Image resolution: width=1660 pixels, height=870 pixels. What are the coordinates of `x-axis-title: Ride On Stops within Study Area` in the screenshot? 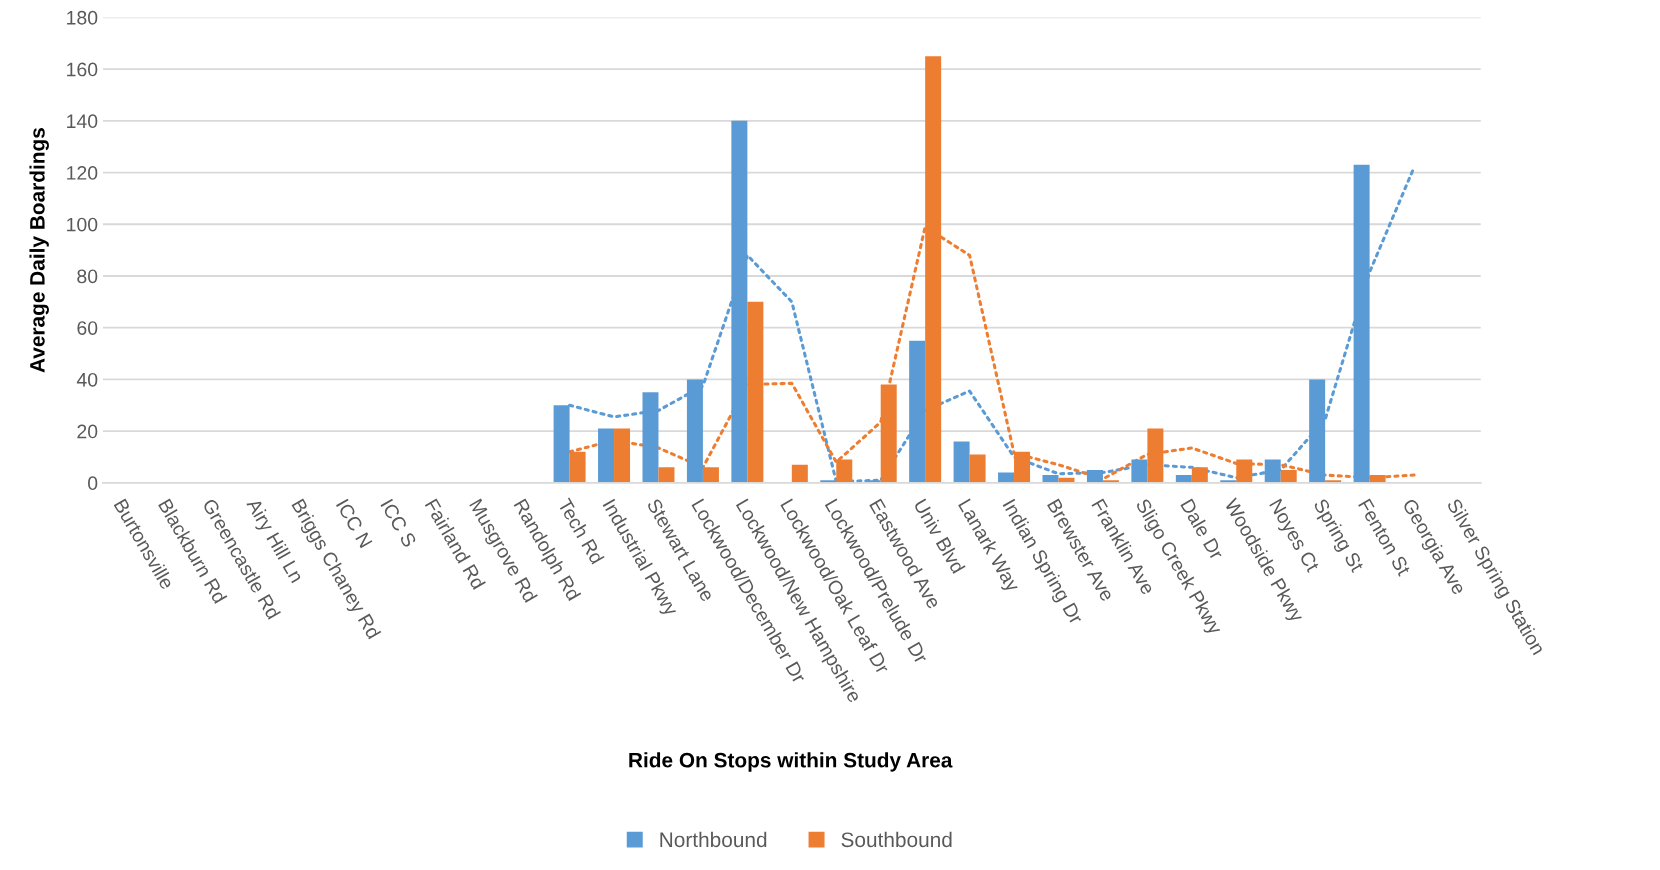 It's located at (791, 762).